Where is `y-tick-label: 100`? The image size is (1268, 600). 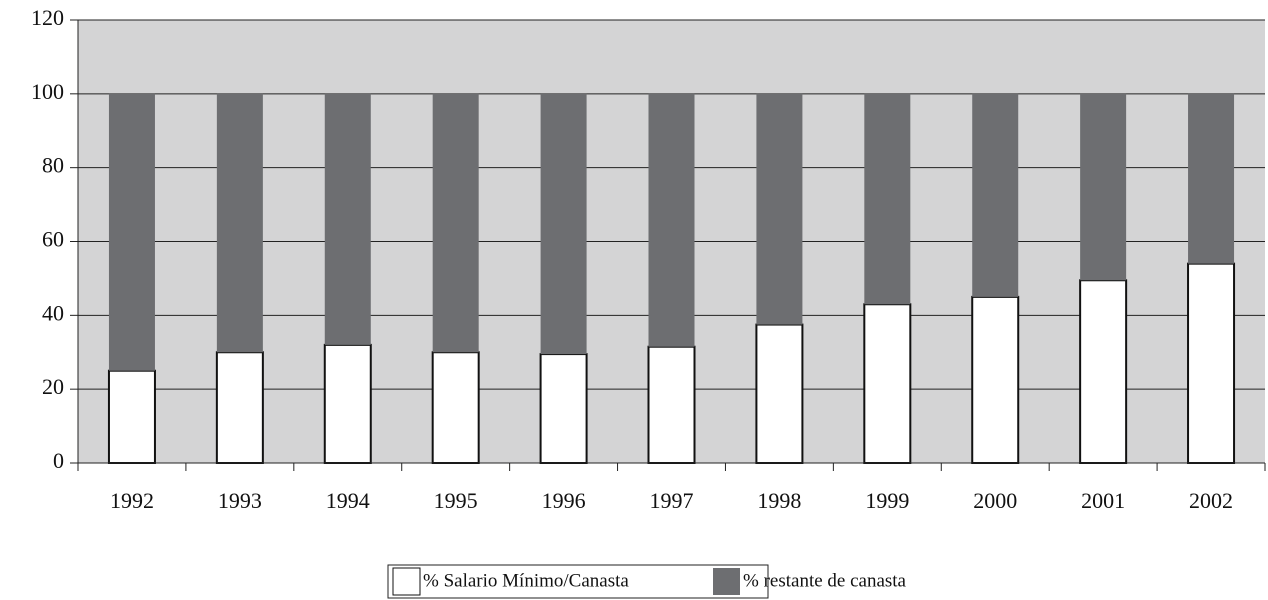
y-tick-label: 100 is located at coordinates (47, 91).